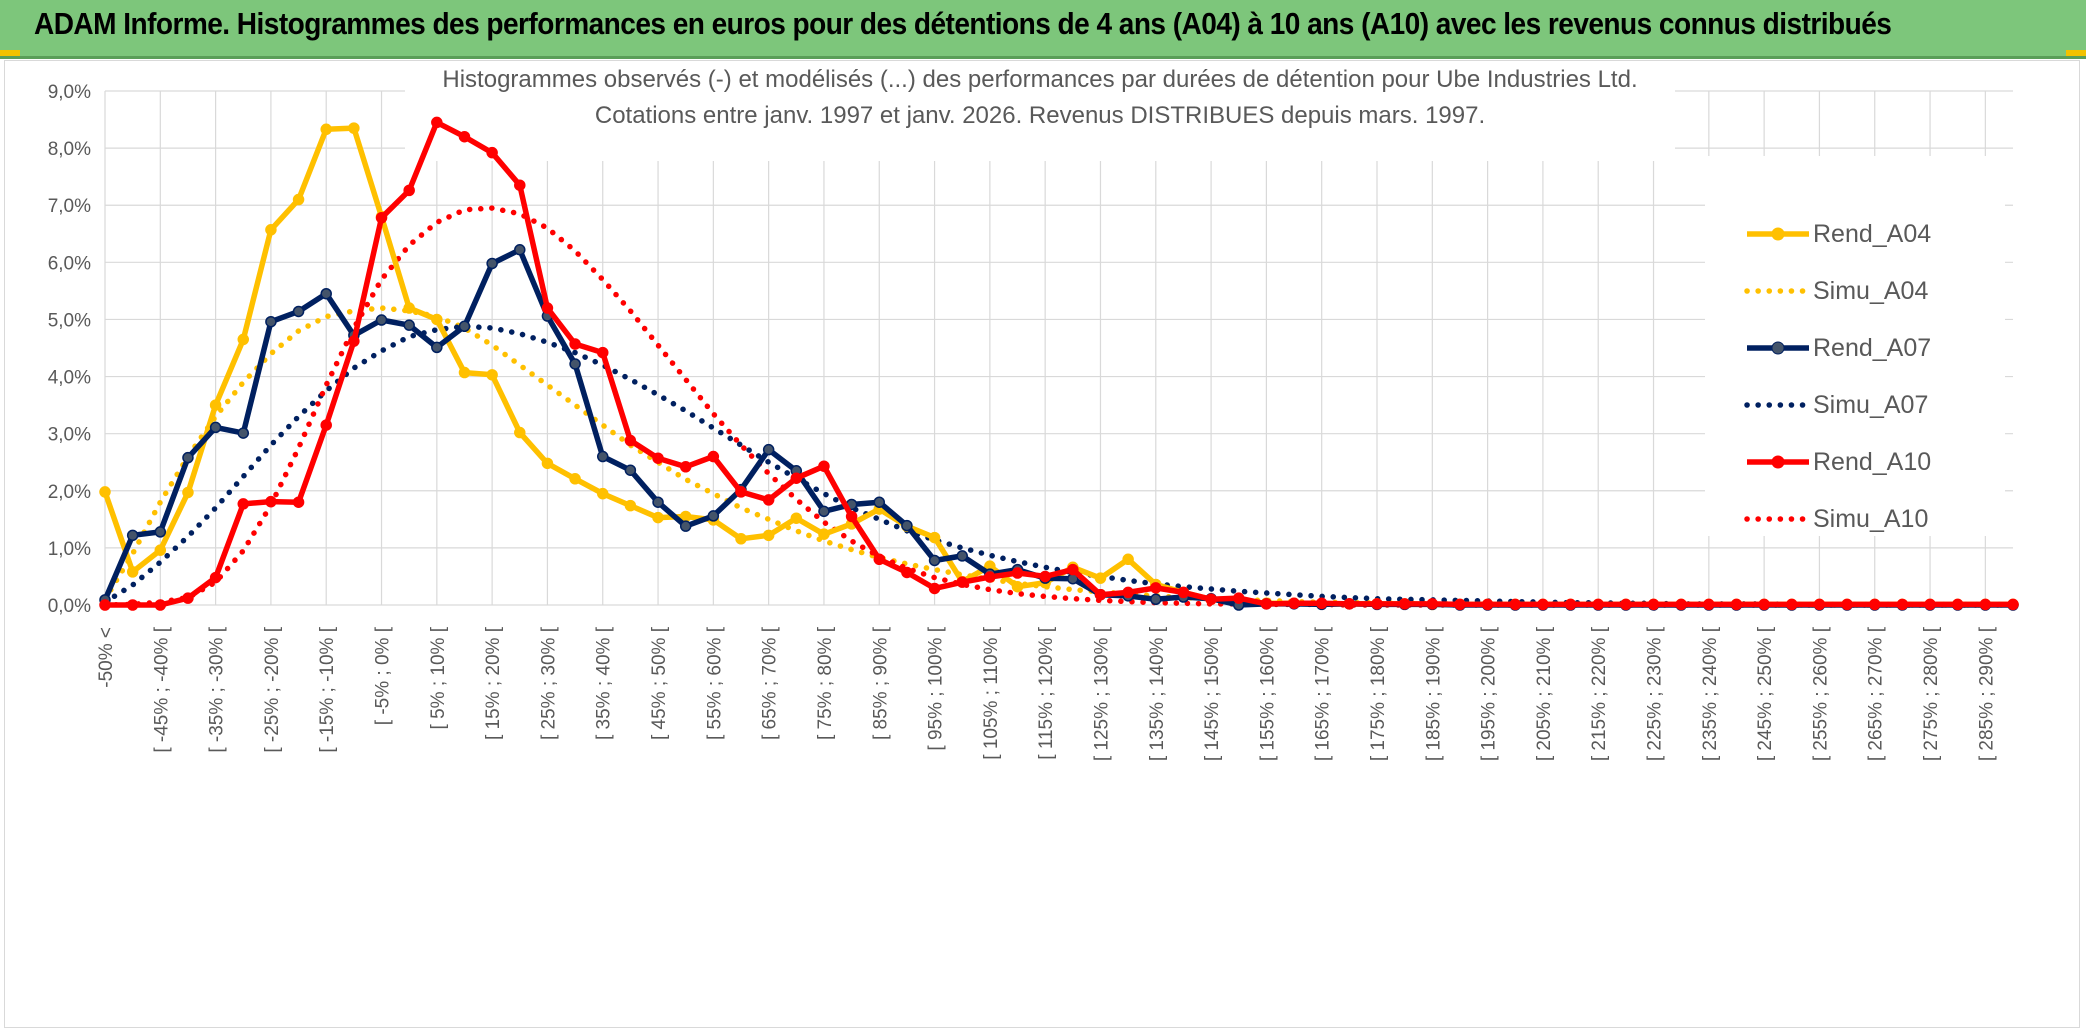  I want to click on x-tick-label: [ 275% ; 280% [, so click(1931, 693).